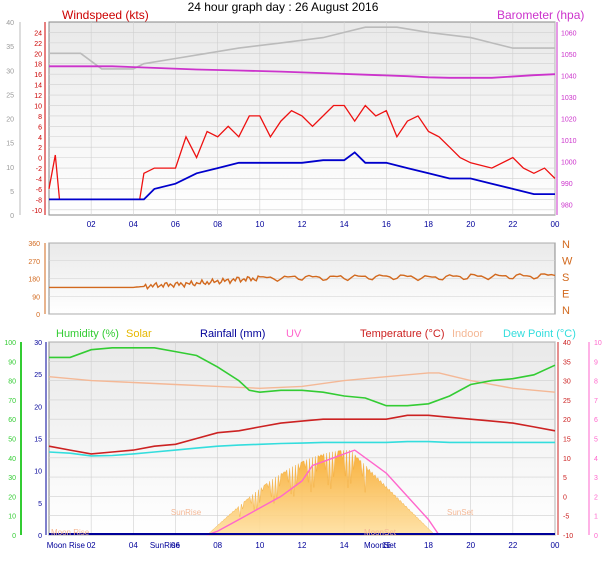 This screenshot has height=561, width=608. Describe the element at coordinates (34, 244) in the screenshot. I see `direction-tick-label: 360` at that location.